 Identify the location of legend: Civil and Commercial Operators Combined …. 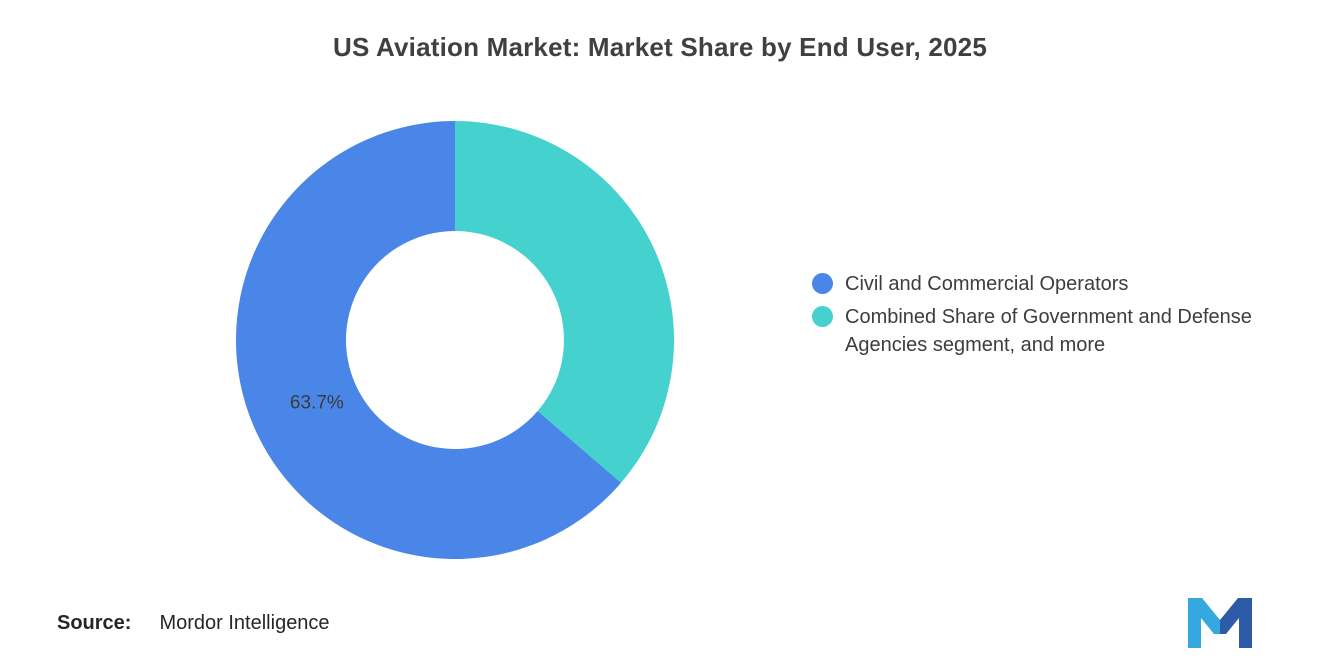
(1058, 314).